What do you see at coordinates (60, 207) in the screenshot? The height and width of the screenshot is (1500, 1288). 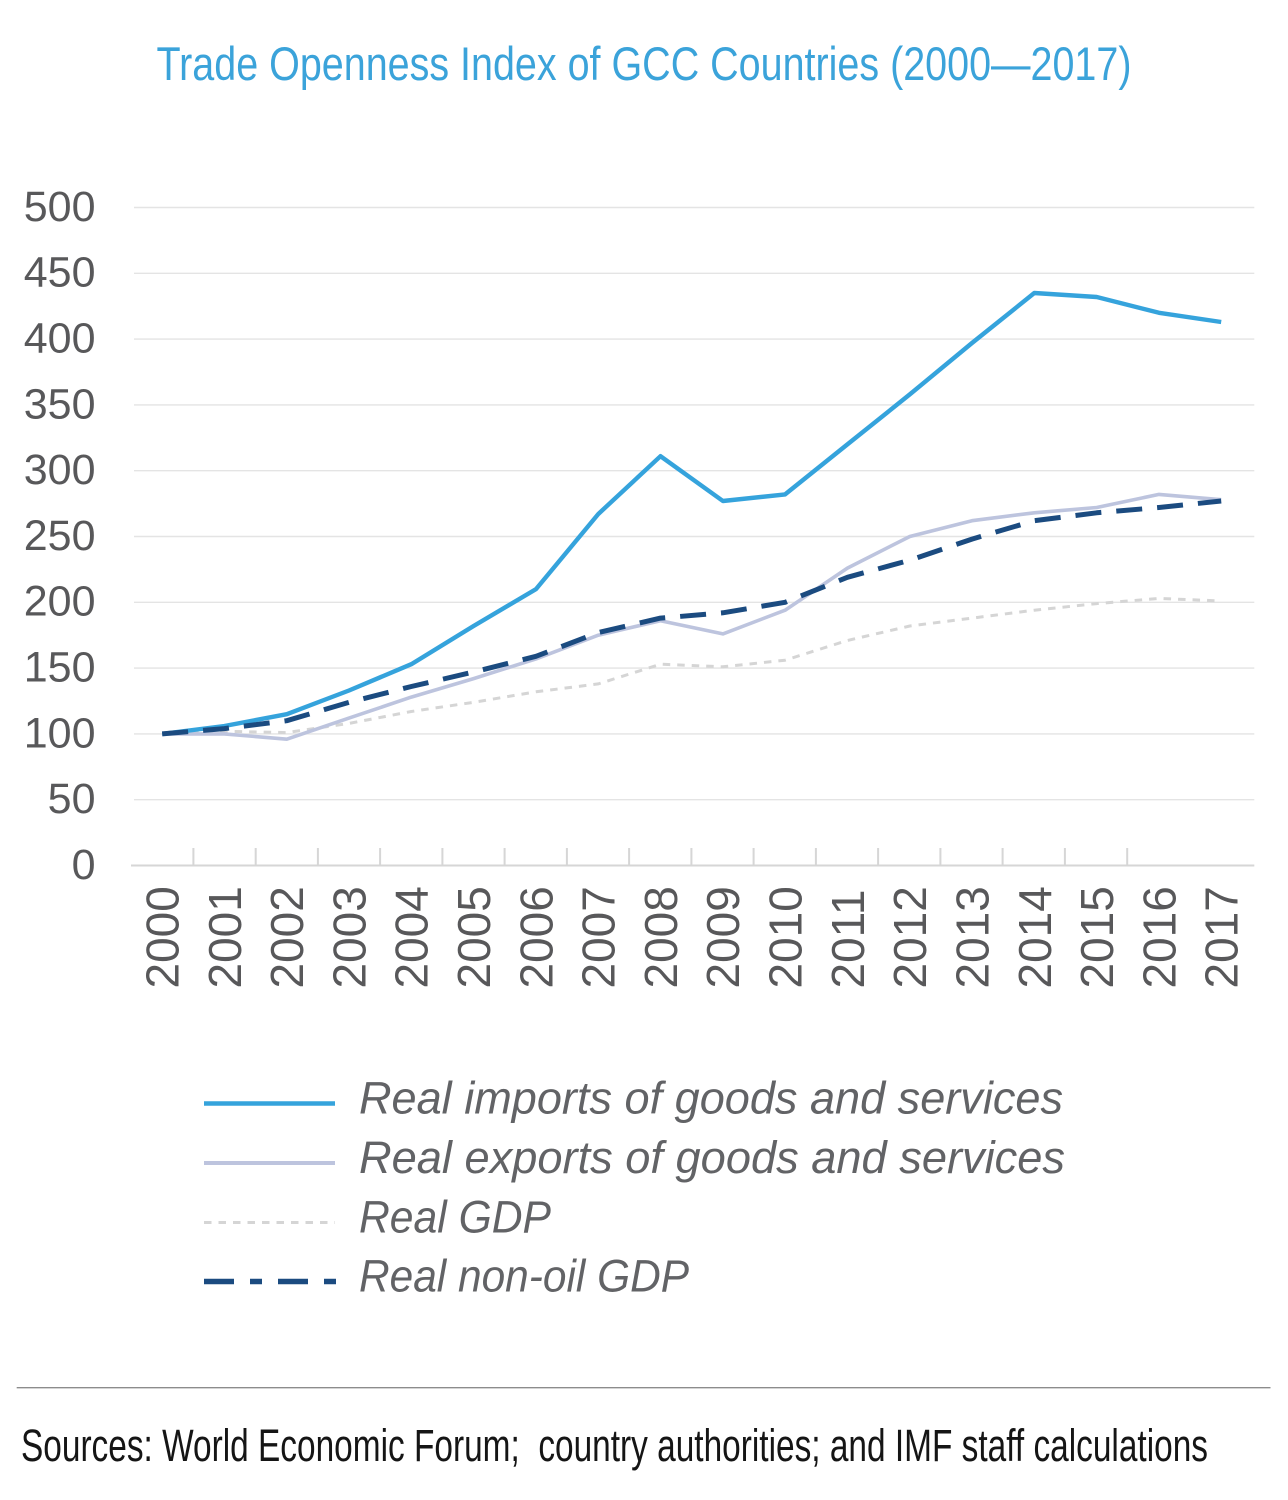 I see `svg-text: 500` at bounding box center [60, 207].